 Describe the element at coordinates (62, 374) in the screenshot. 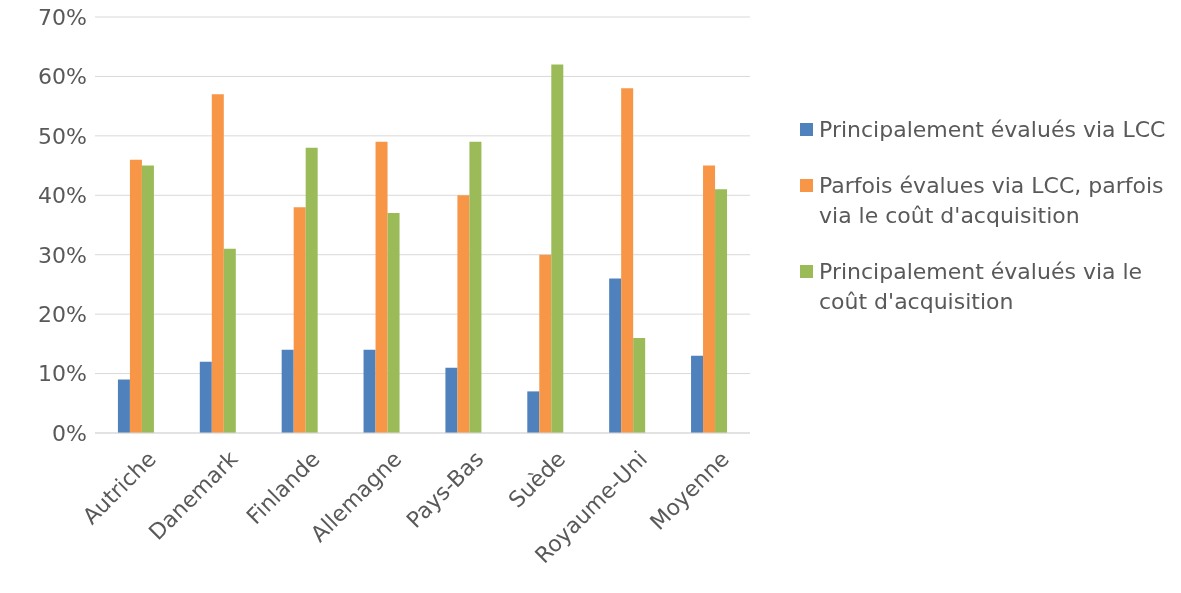

I see `y-tick-label: 10%` at that location.